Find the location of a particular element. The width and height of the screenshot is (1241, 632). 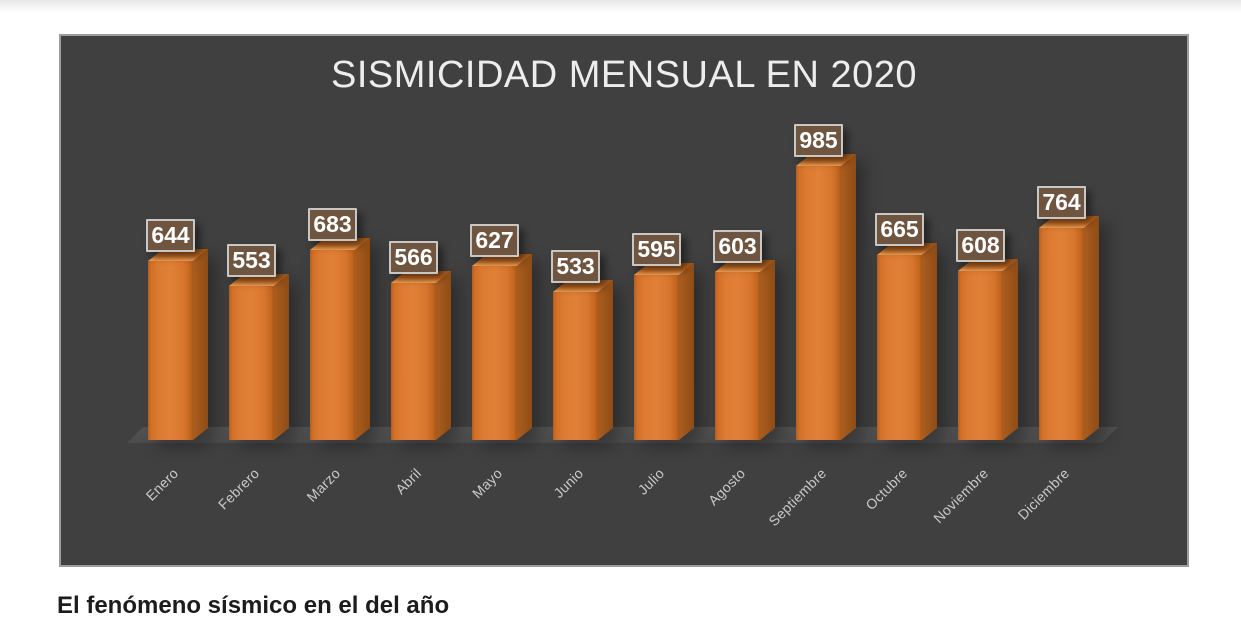

data-label-octubre: 665 is located at coordinates (899, 229).